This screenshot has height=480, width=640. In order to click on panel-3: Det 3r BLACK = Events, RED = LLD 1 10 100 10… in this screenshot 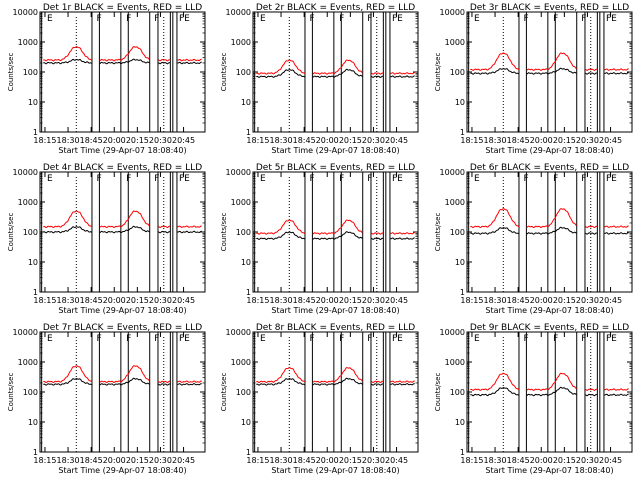, I will do `click(533, 79)`.